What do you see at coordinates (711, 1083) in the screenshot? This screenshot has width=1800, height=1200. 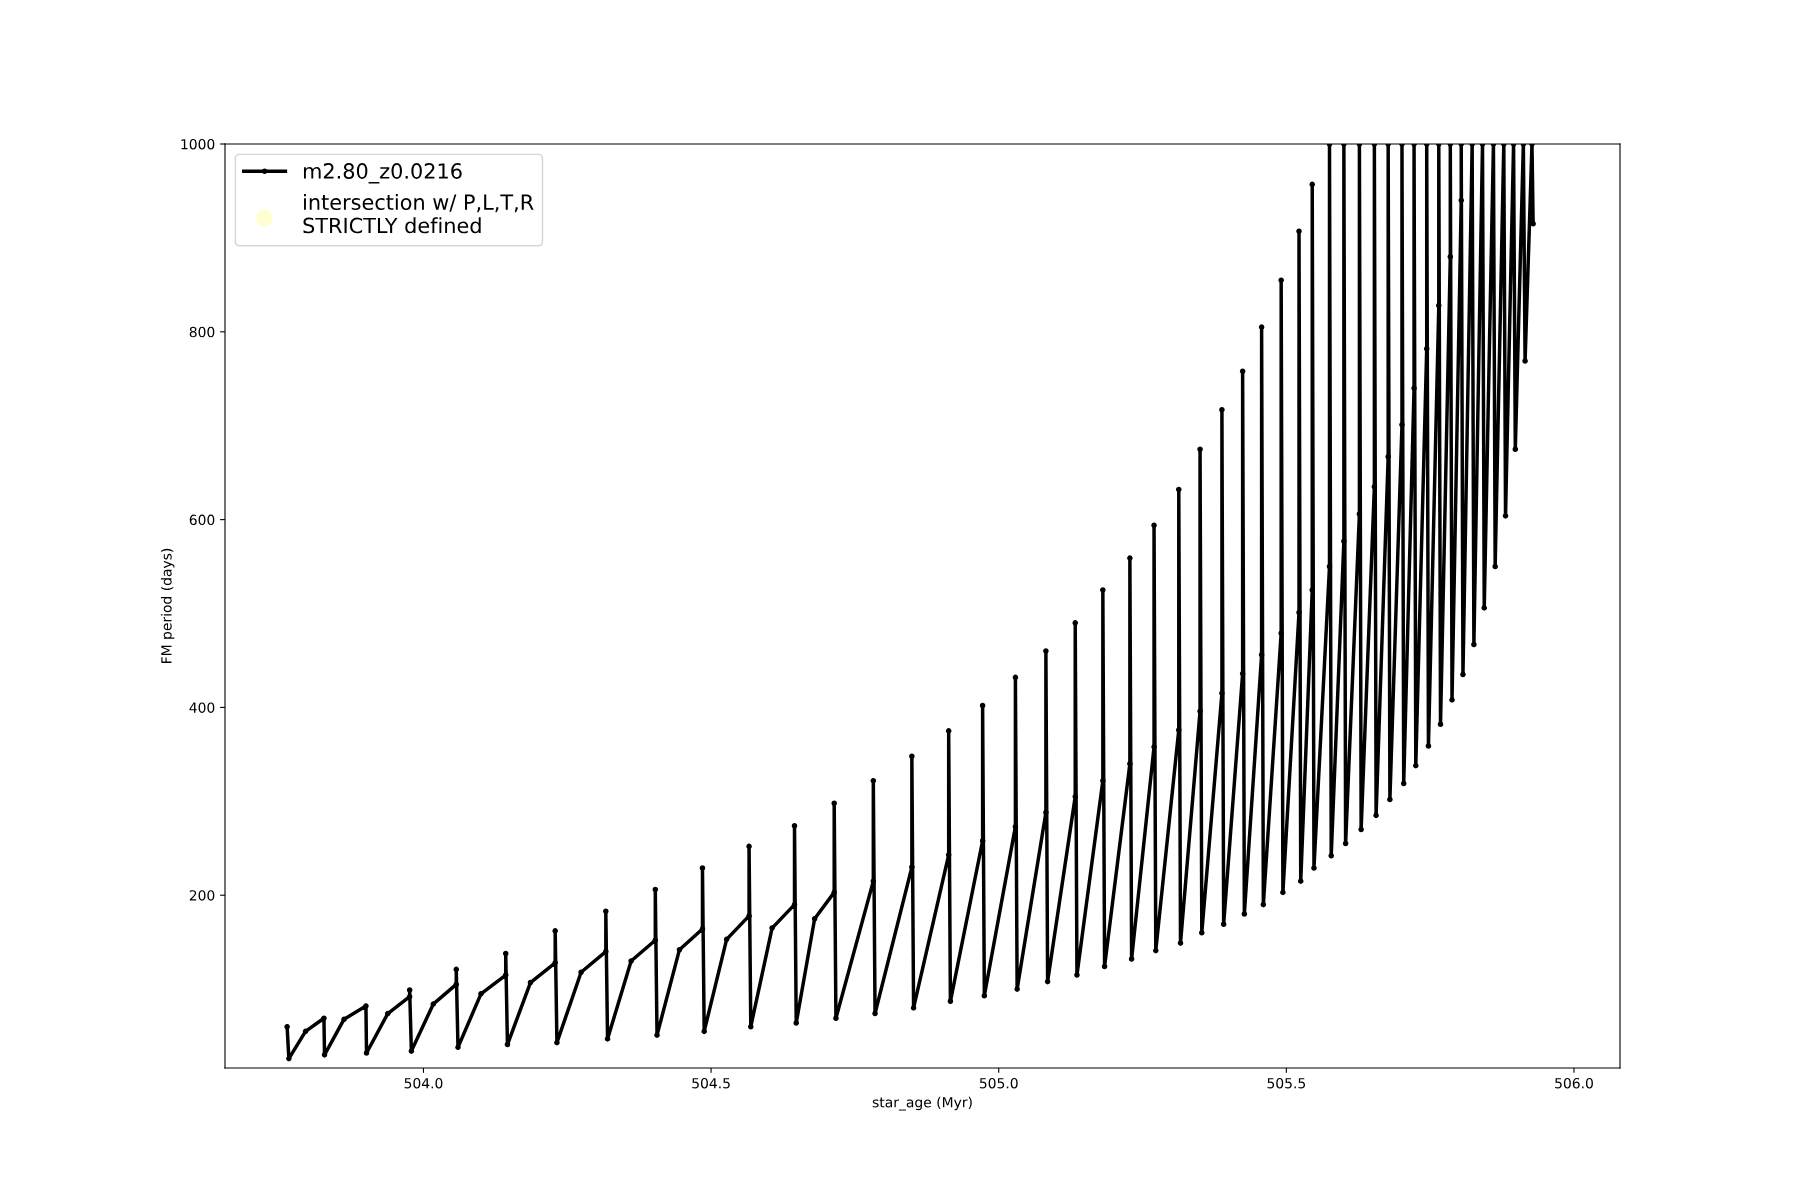 I see `x-tick-label: 504.5` at bounding box center [711, 1083].